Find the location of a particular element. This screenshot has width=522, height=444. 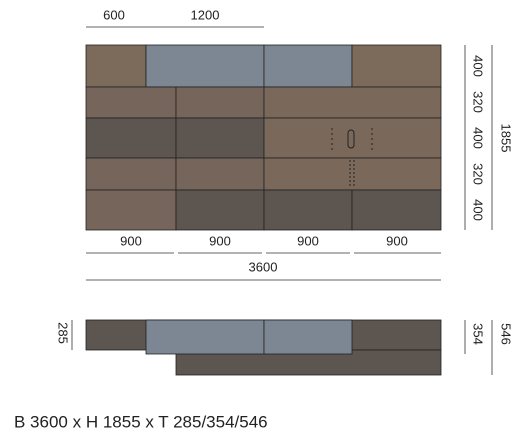

dim-label: 546 is located at coordinates (506, 334).